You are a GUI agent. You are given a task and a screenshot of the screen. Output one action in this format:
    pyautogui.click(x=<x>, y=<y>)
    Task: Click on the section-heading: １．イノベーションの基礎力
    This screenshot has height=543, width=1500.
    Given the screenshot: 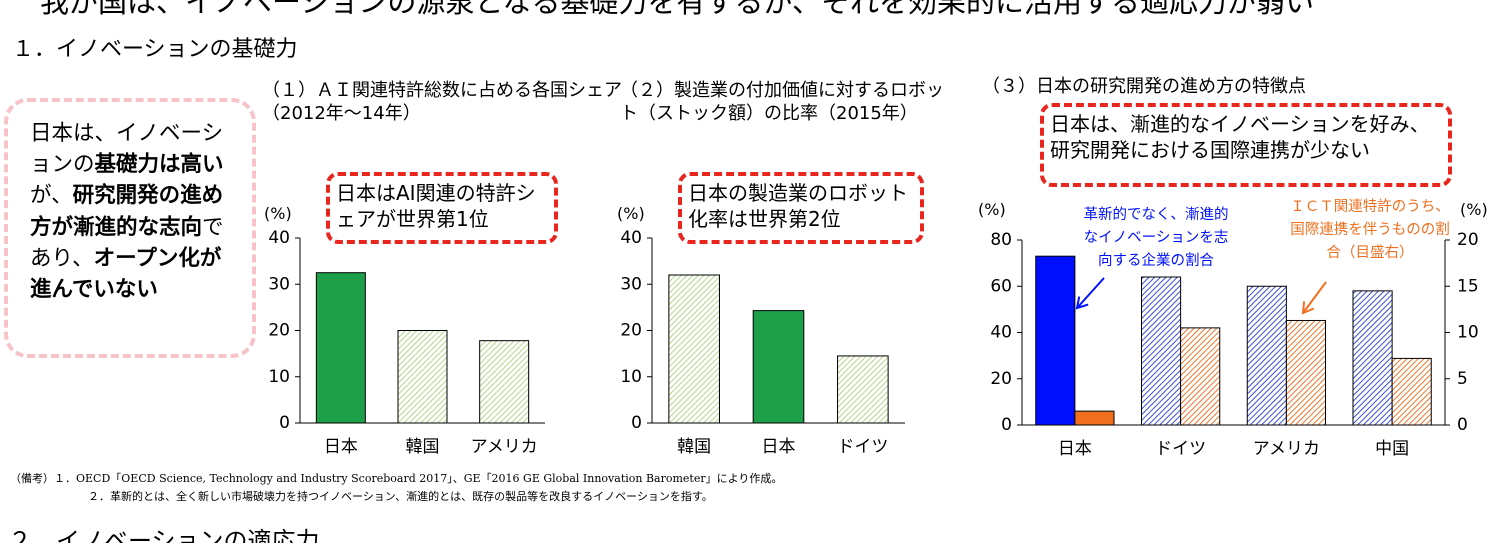 What is the action you would take?
    pyautogui.click(x=155, y=49)
    